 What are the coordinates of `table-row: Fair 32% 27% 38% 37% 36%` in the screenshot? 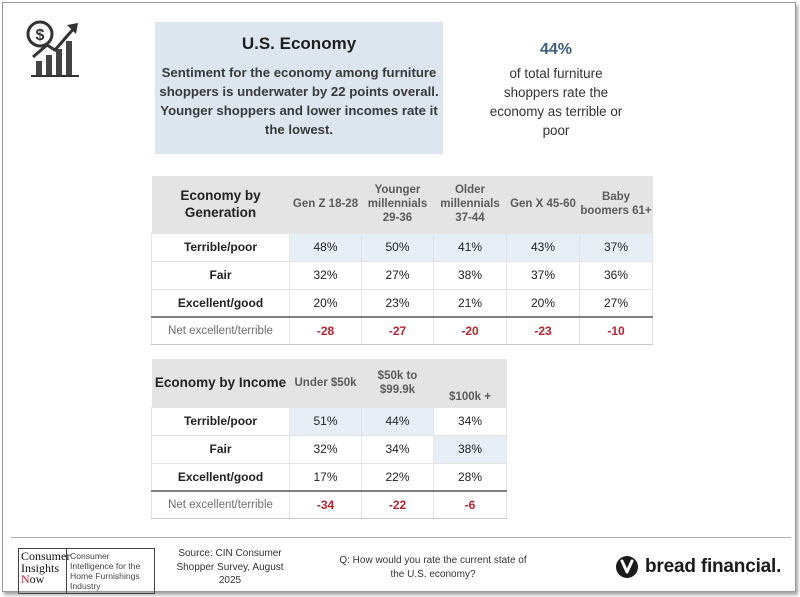 It's located at (402, 275).